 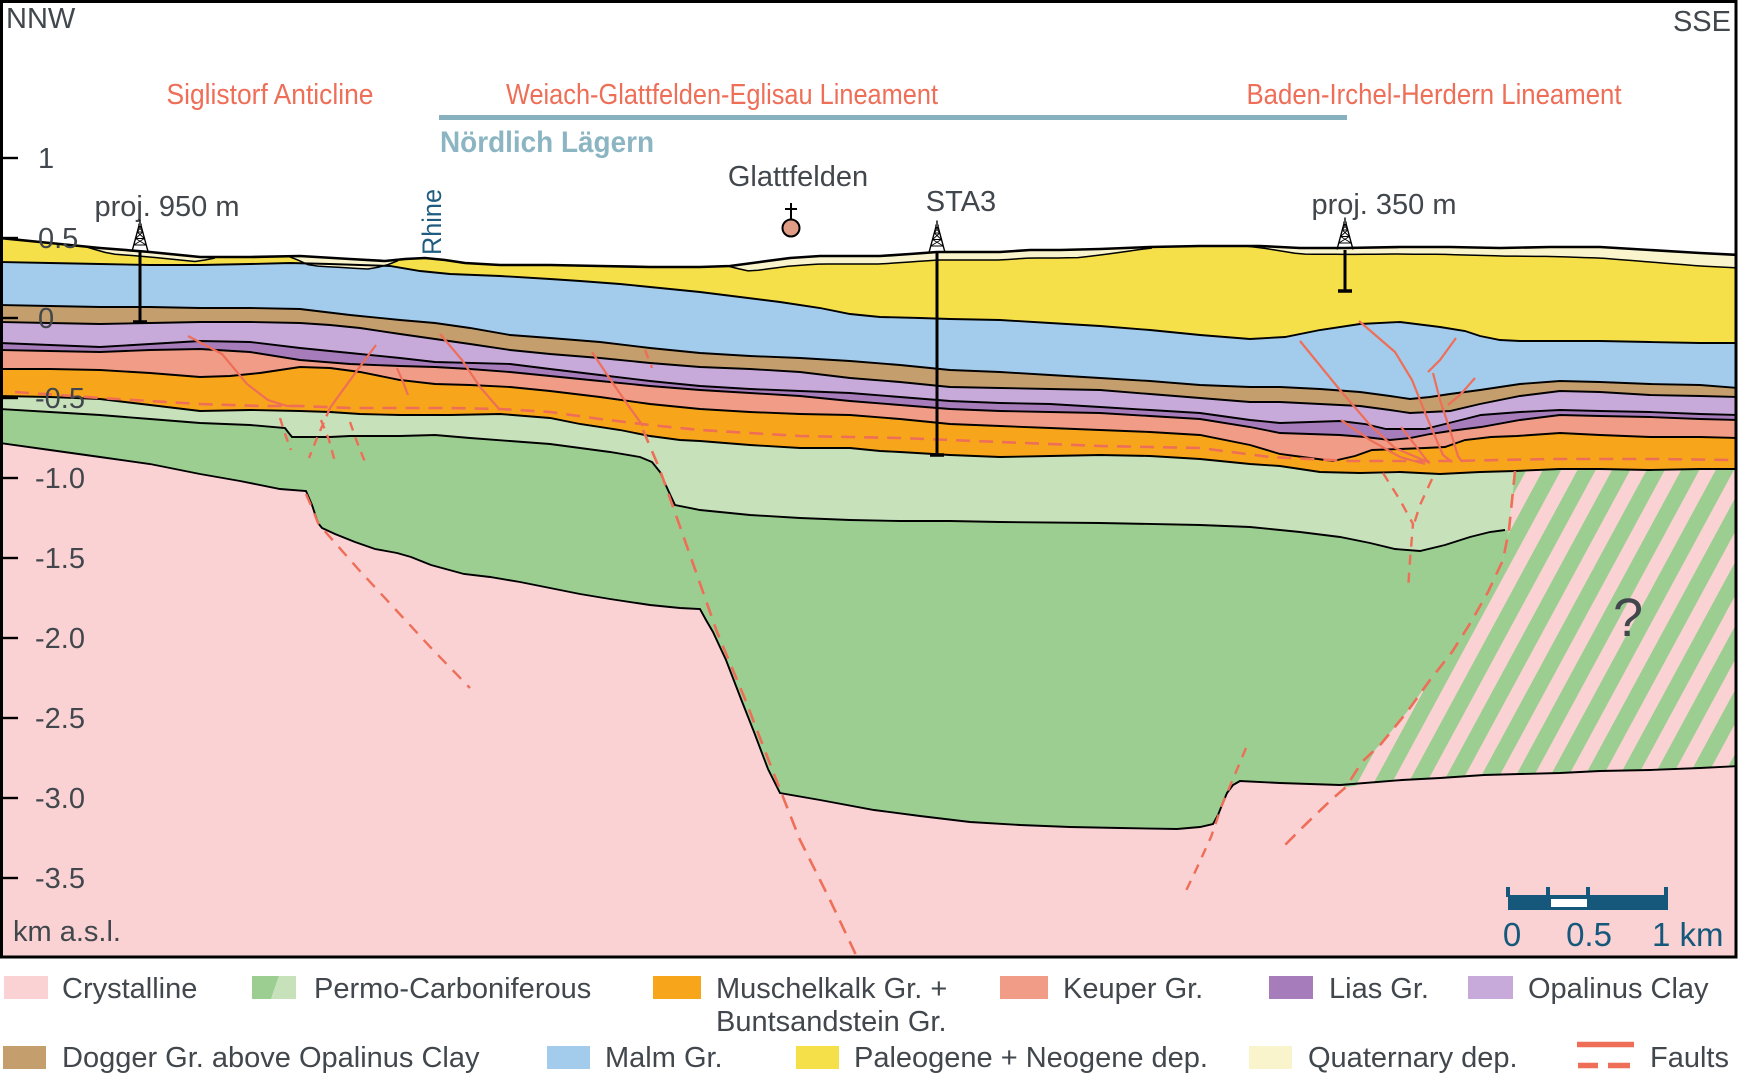 I want to click on svg-text: SSE, so click(x=1702, y=22).